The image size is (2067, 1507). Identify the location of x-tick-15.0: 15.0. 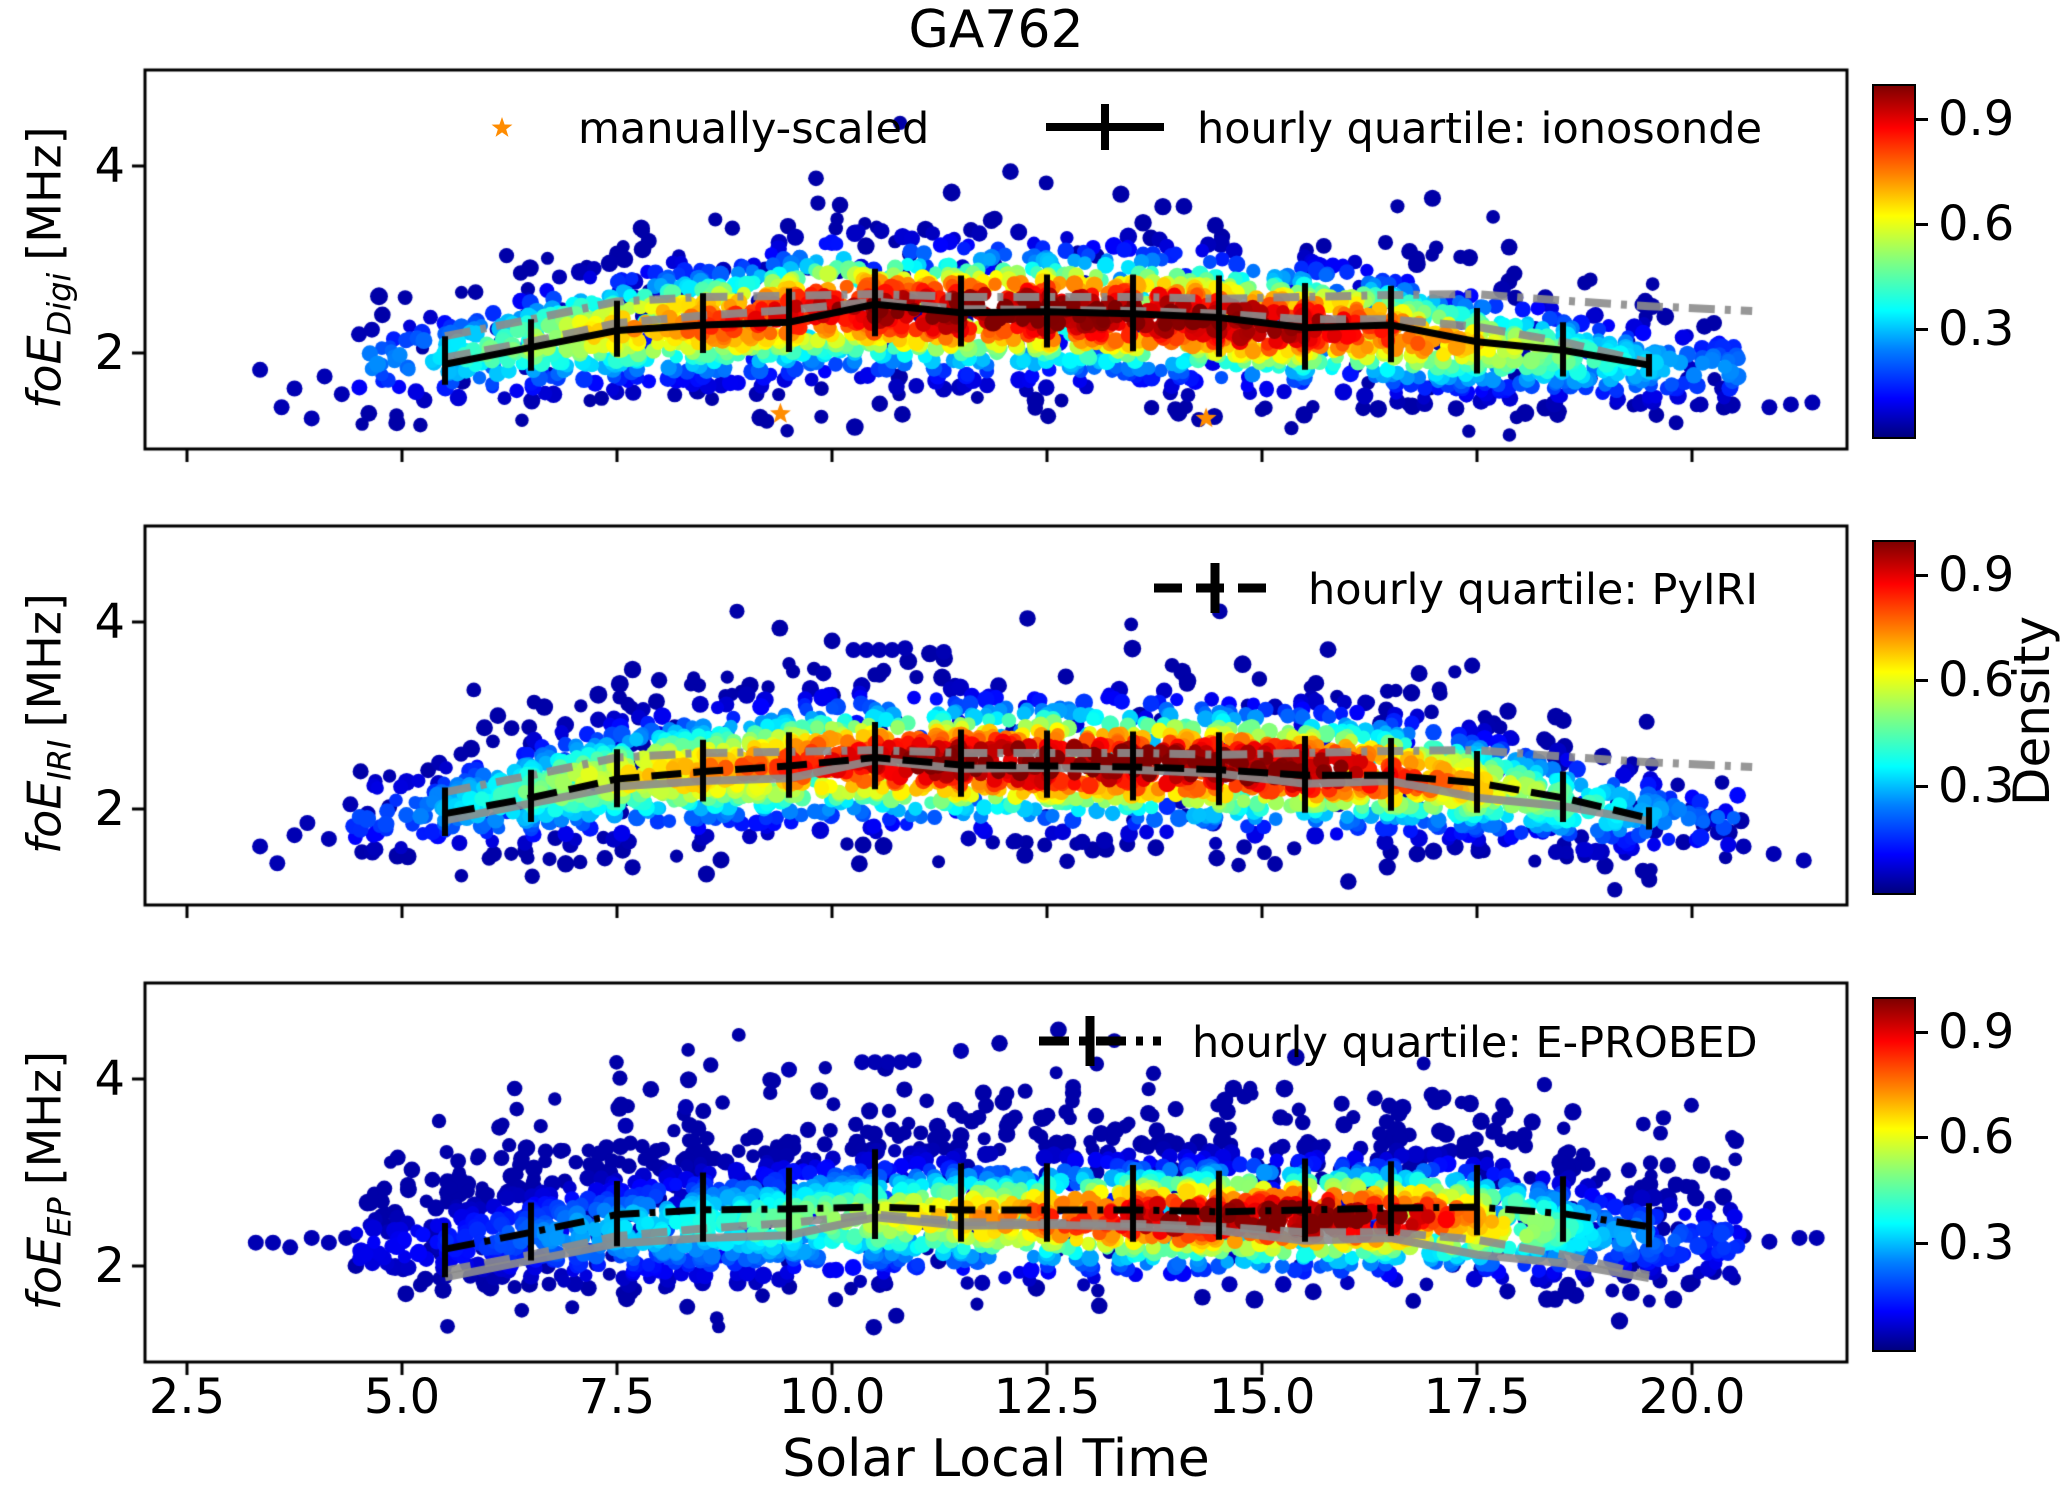
(1262, 1397).